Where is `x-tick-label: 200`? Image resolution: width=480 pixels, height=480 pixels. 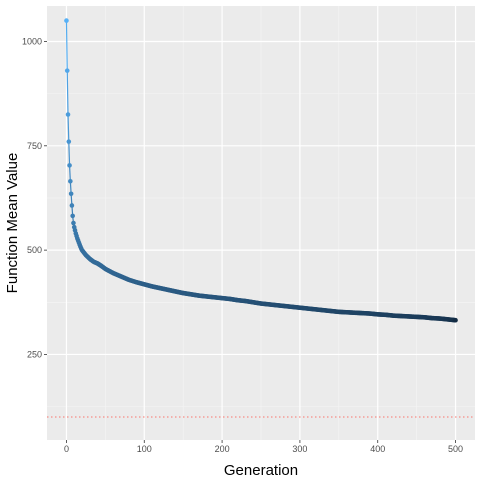
x-tick-label: 200 is located at coordinates (222, 449).